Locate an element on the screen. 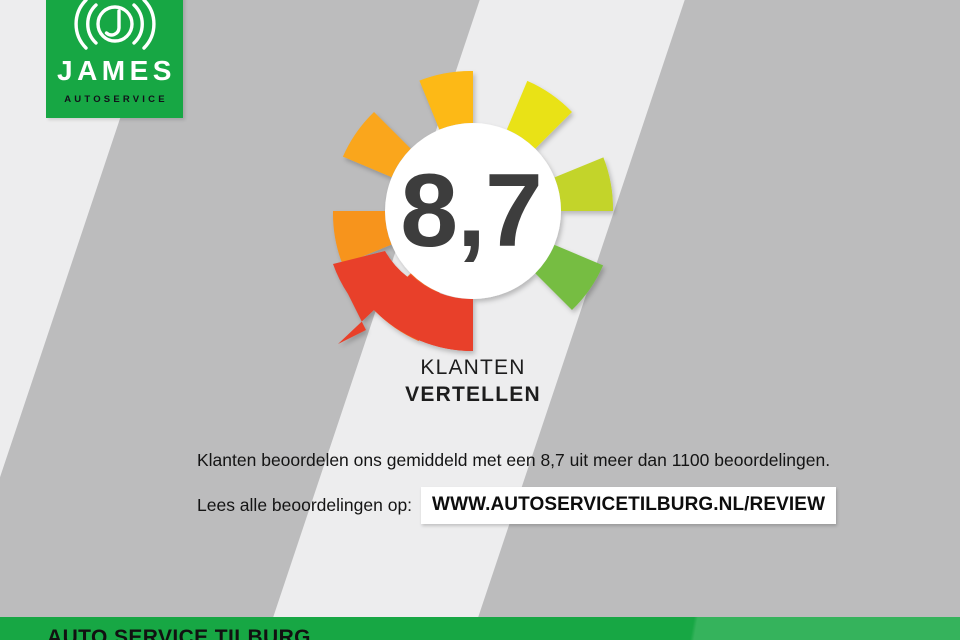  rating-score-text: 8,7 is located at coordinates (471, 211).